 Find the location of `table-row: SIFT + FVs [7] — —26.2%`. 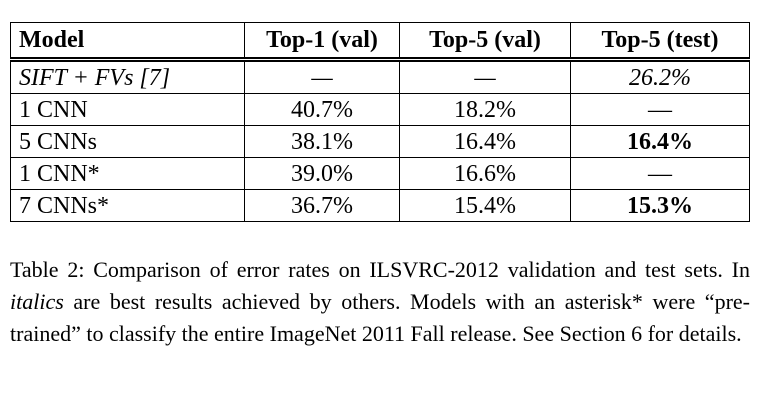

table-row: SIFT + FVs [7] — —26.2% is located at coordinates (380, 76).